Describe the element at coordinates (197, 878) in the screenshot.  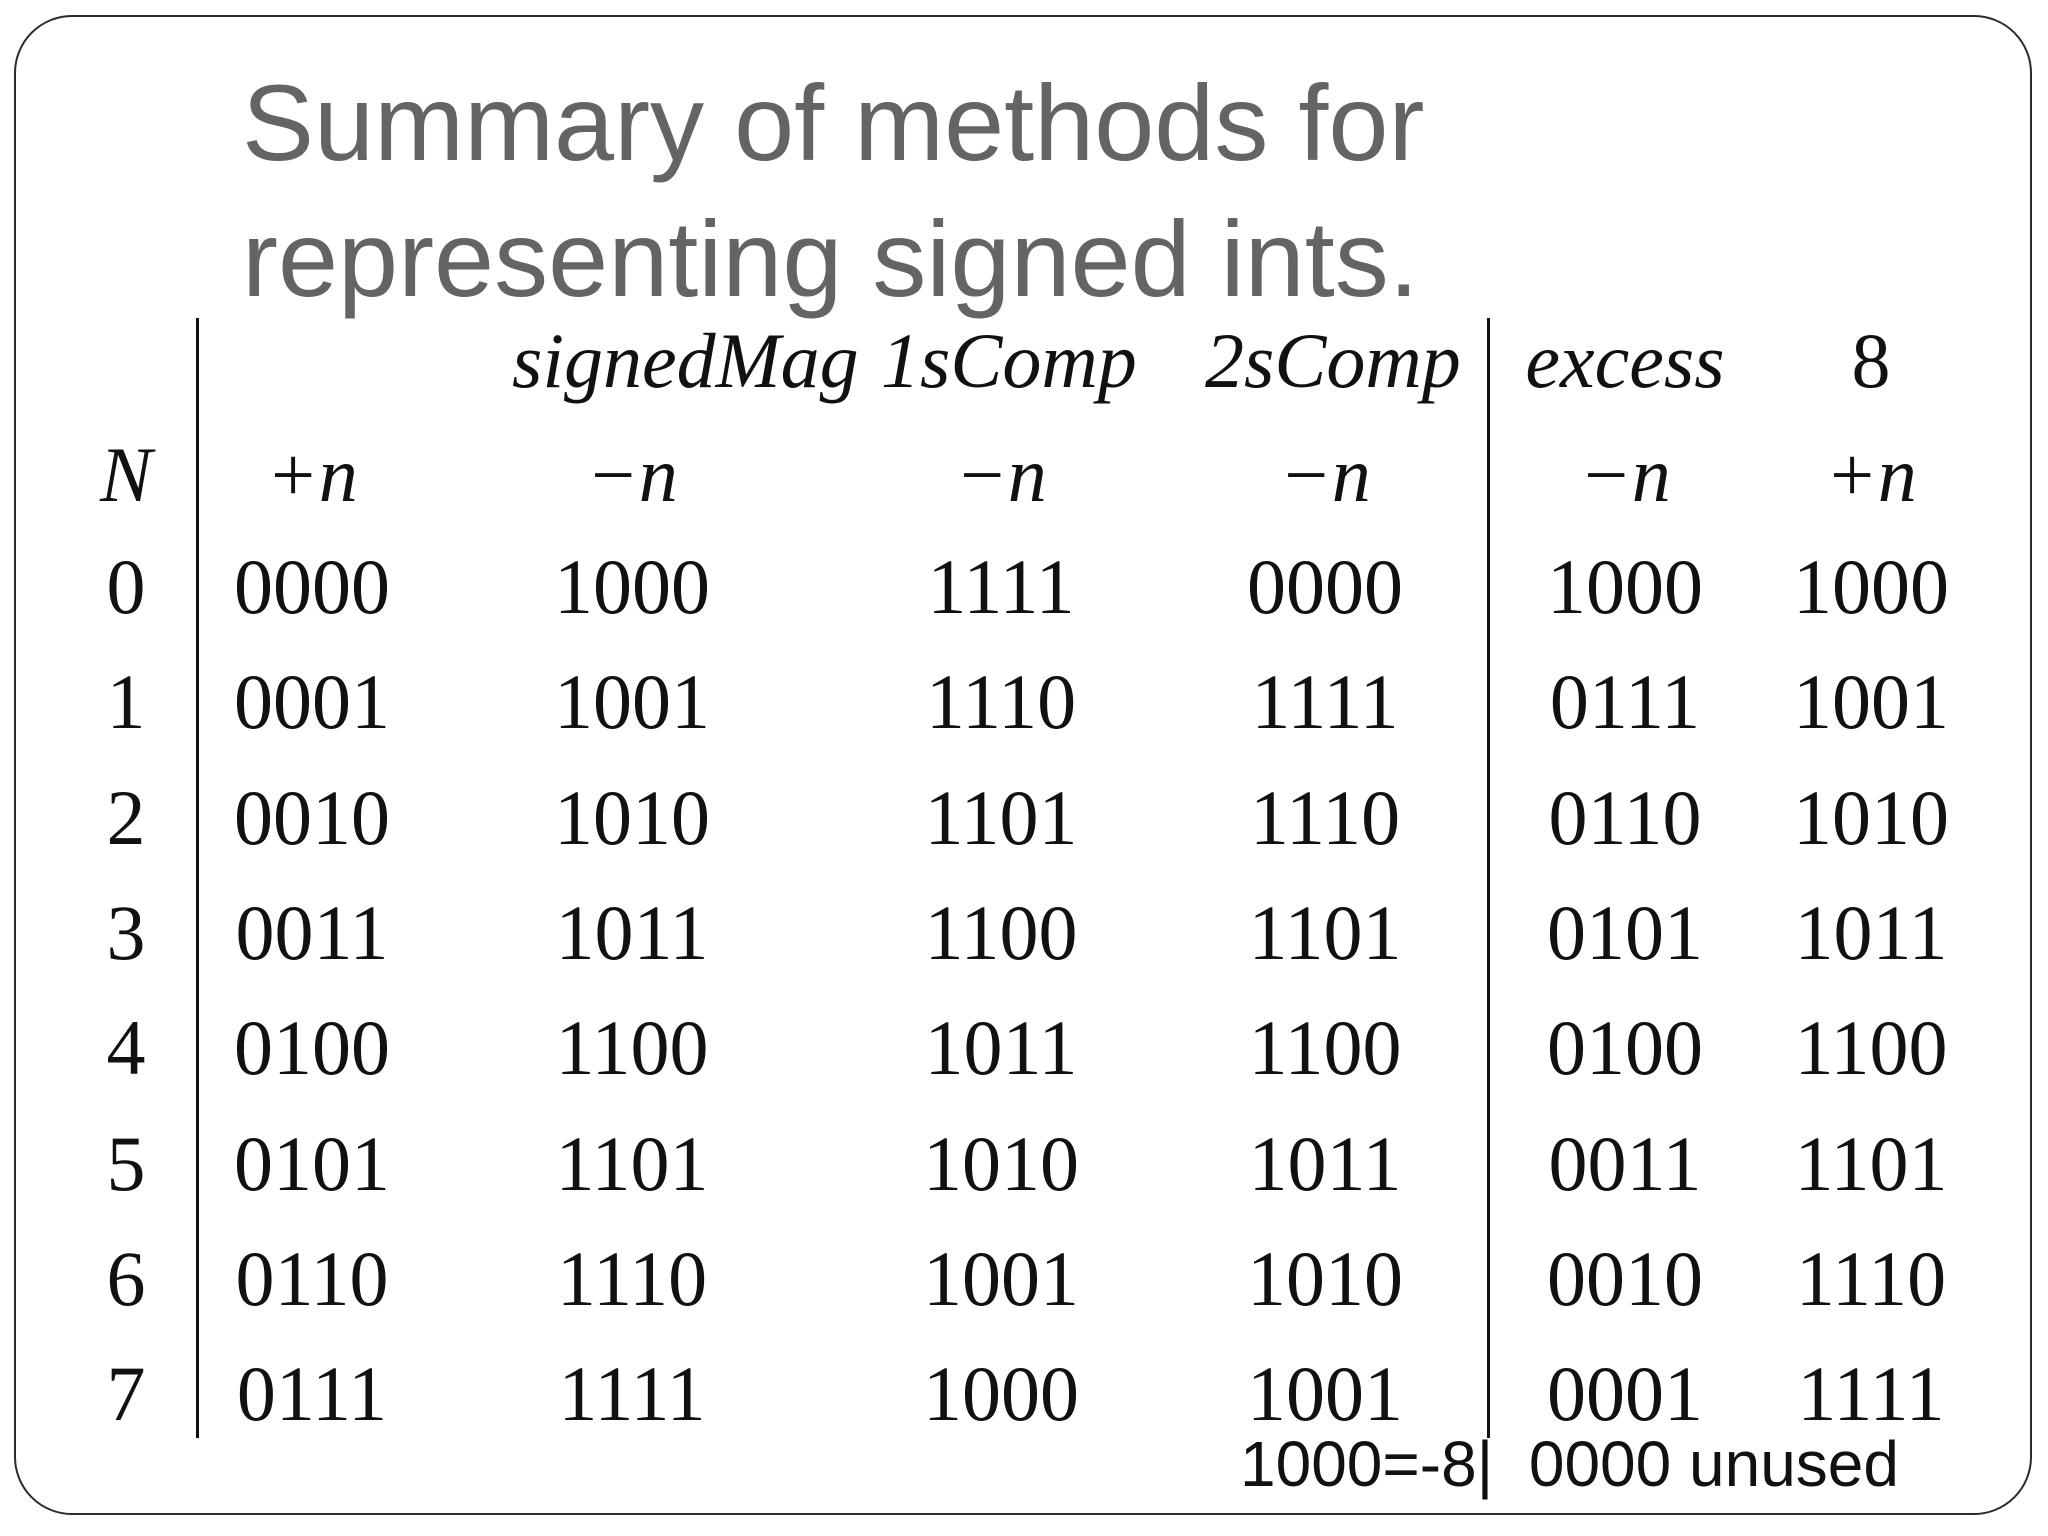
I see `left-divider` at that location.